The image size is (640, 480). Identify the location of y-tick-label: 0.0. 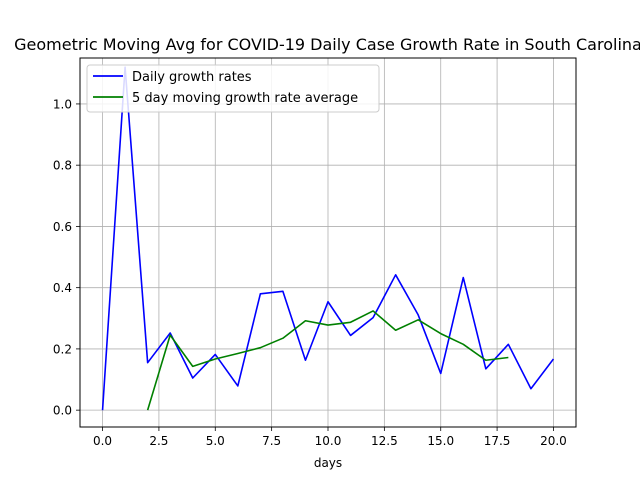
(62, 411).